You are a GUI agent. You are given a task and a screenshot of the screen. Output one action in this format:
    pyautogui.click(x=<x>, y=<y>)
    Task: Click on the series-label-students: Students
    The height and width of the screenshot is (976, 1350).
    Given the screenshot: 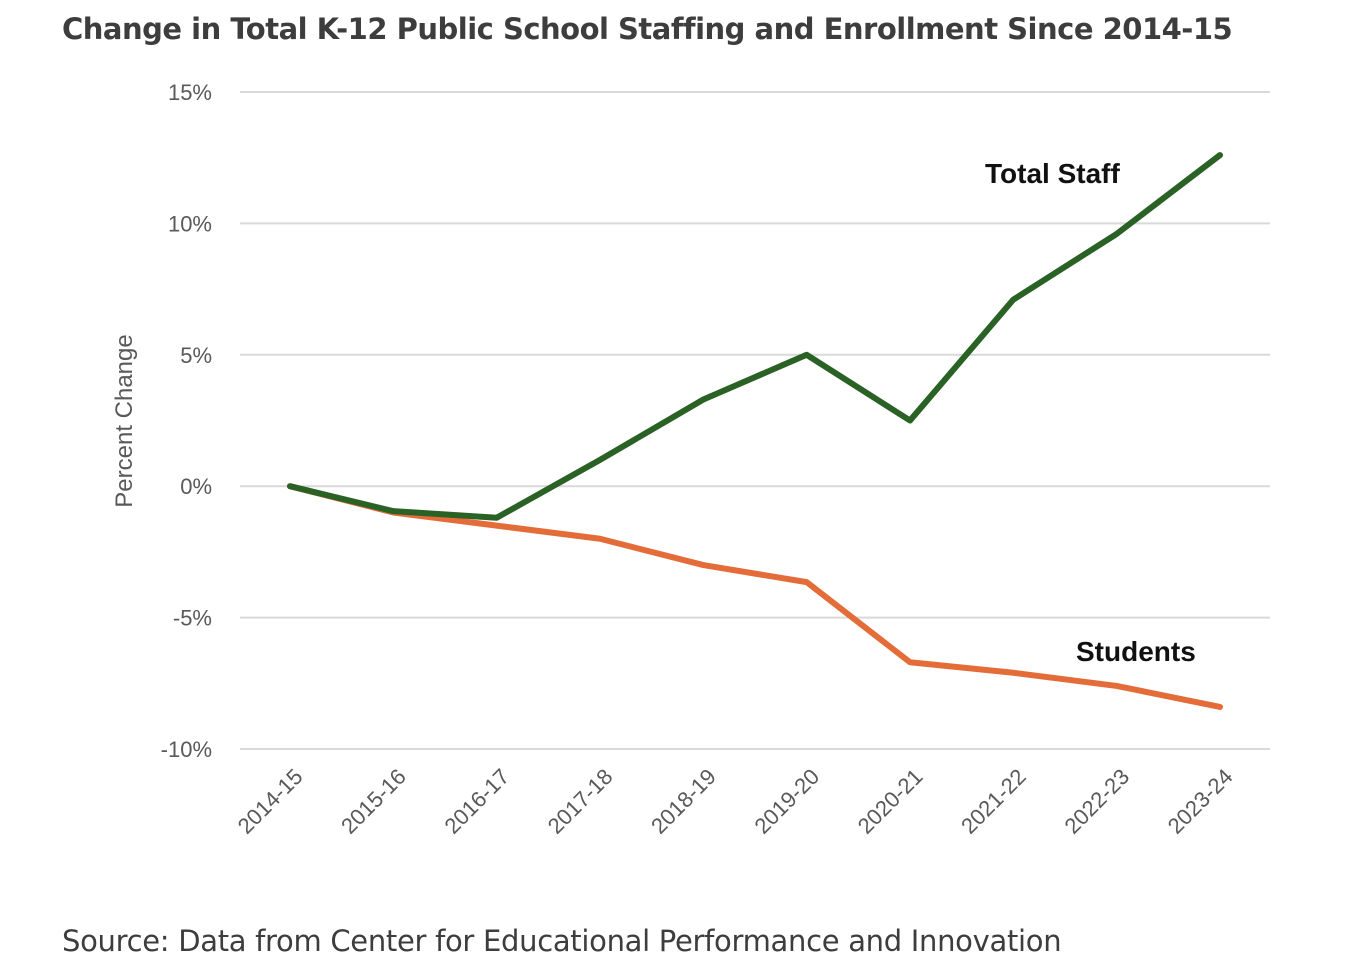 What is the action you would take?
    pyautogui.click(x=1136, y=651)
    